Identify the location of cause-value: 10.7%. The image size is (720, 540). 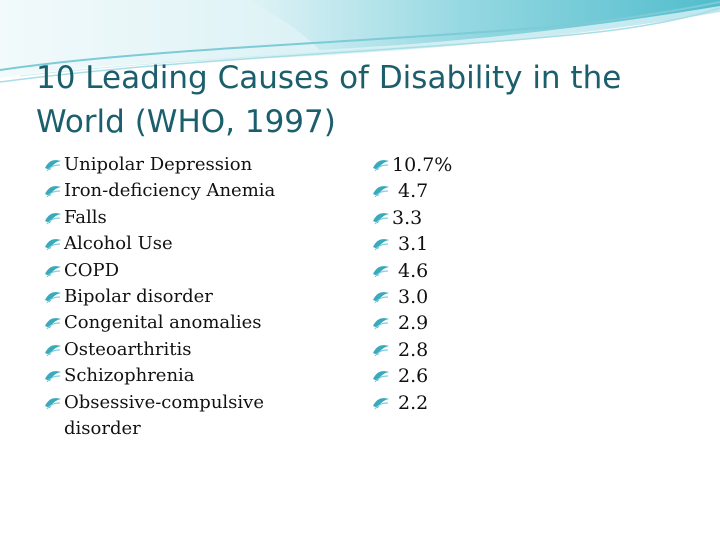
(422, 165).